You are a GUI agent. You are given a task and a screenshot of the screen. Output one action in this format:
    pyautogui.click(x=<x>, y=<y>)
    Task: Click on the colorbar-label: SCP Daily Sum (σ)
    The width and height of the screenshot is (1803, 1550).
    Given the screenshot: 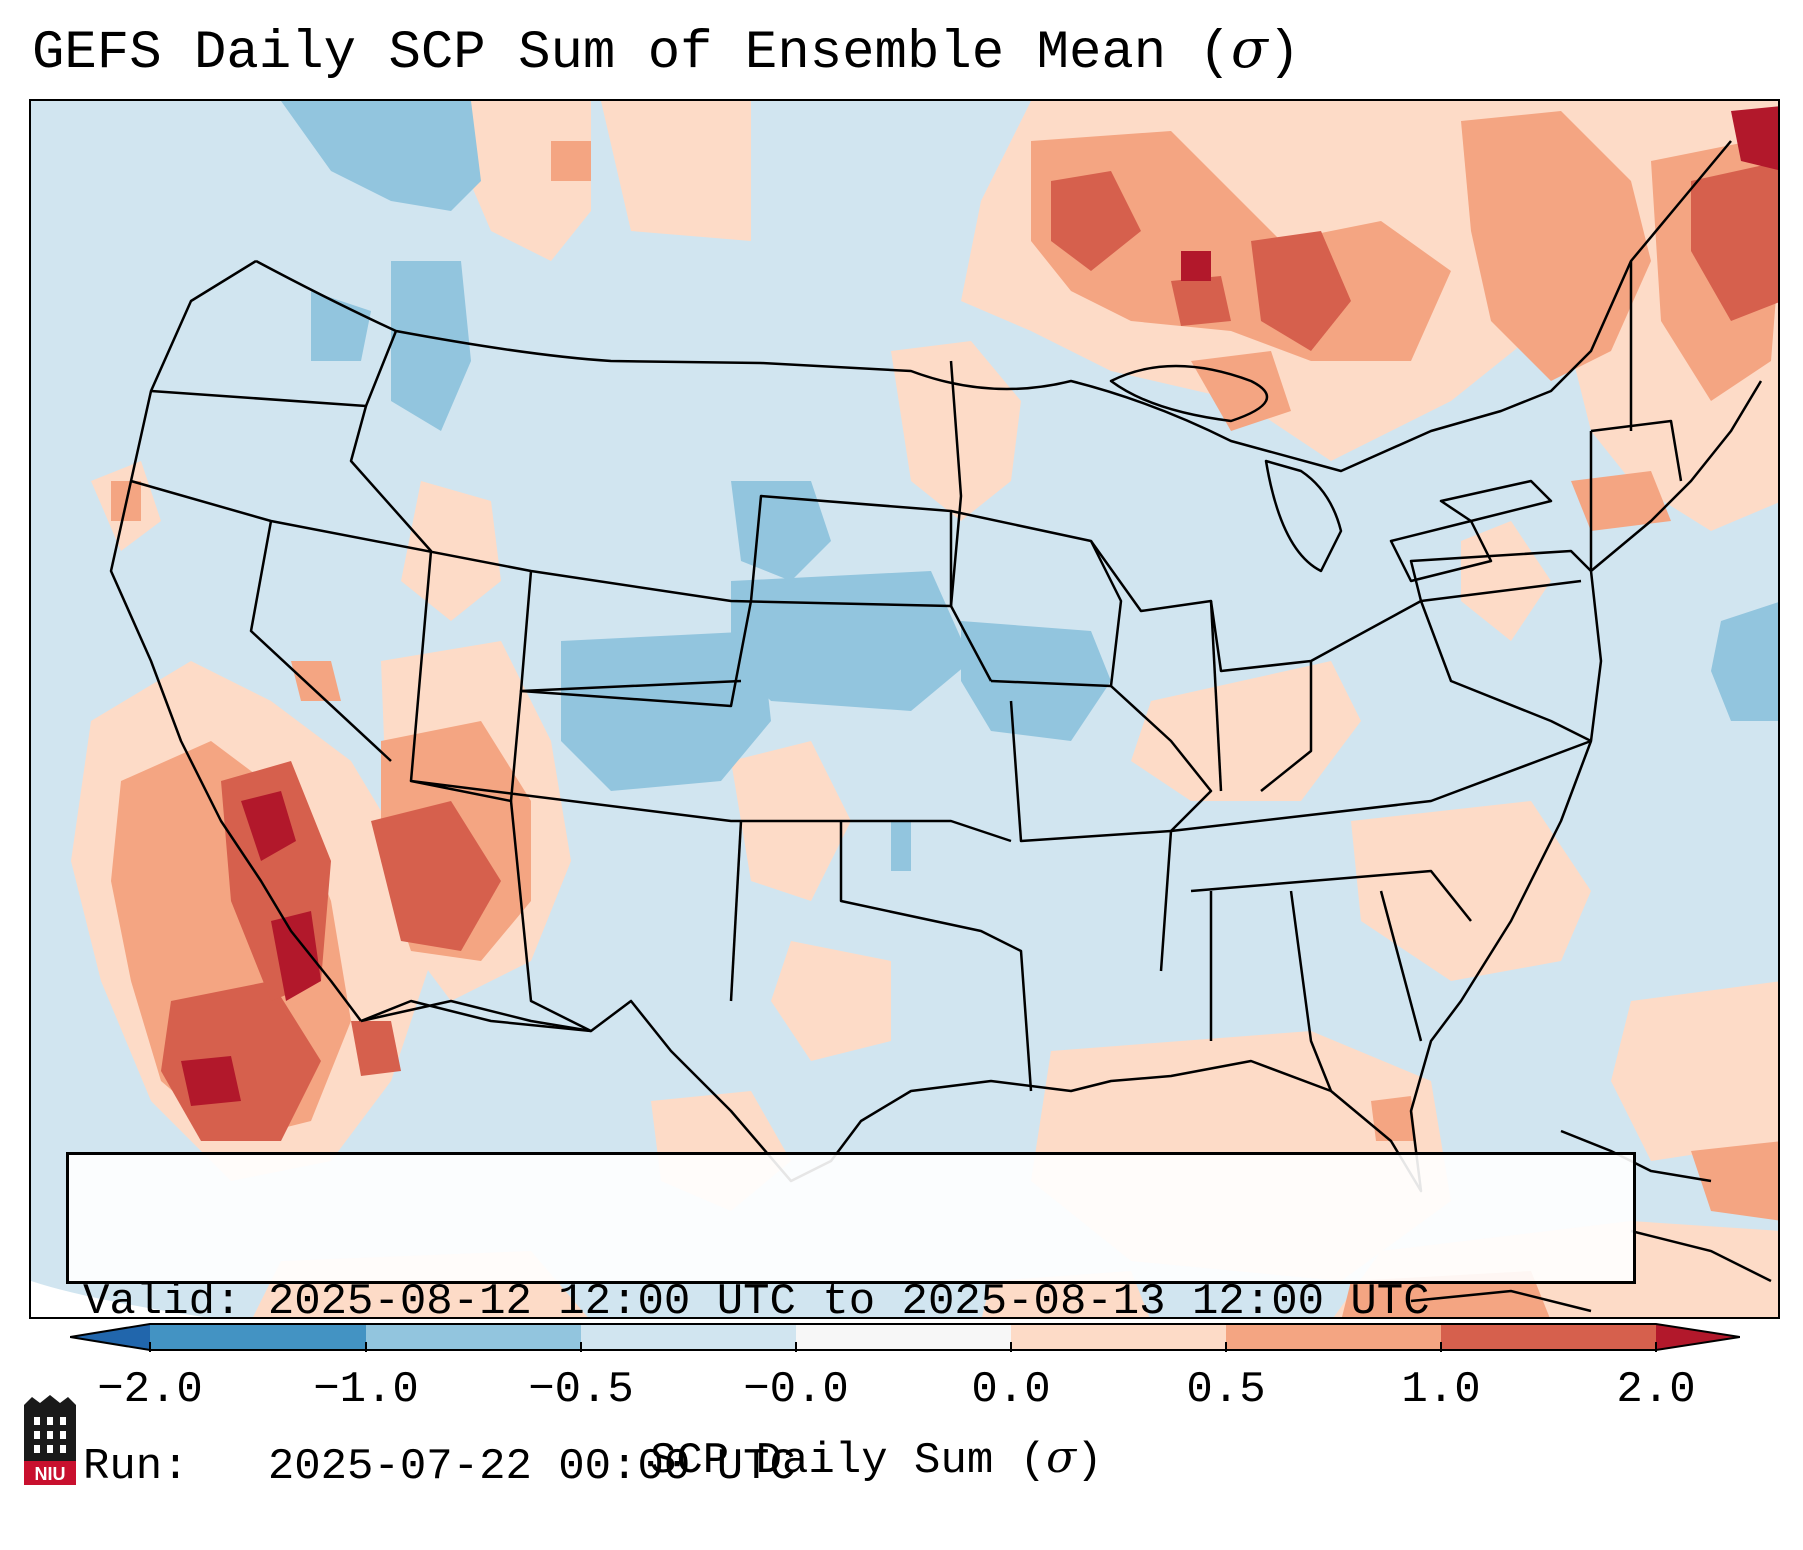 What is the action you would take?
    pyautogui.click(x=876, y=1459)
    